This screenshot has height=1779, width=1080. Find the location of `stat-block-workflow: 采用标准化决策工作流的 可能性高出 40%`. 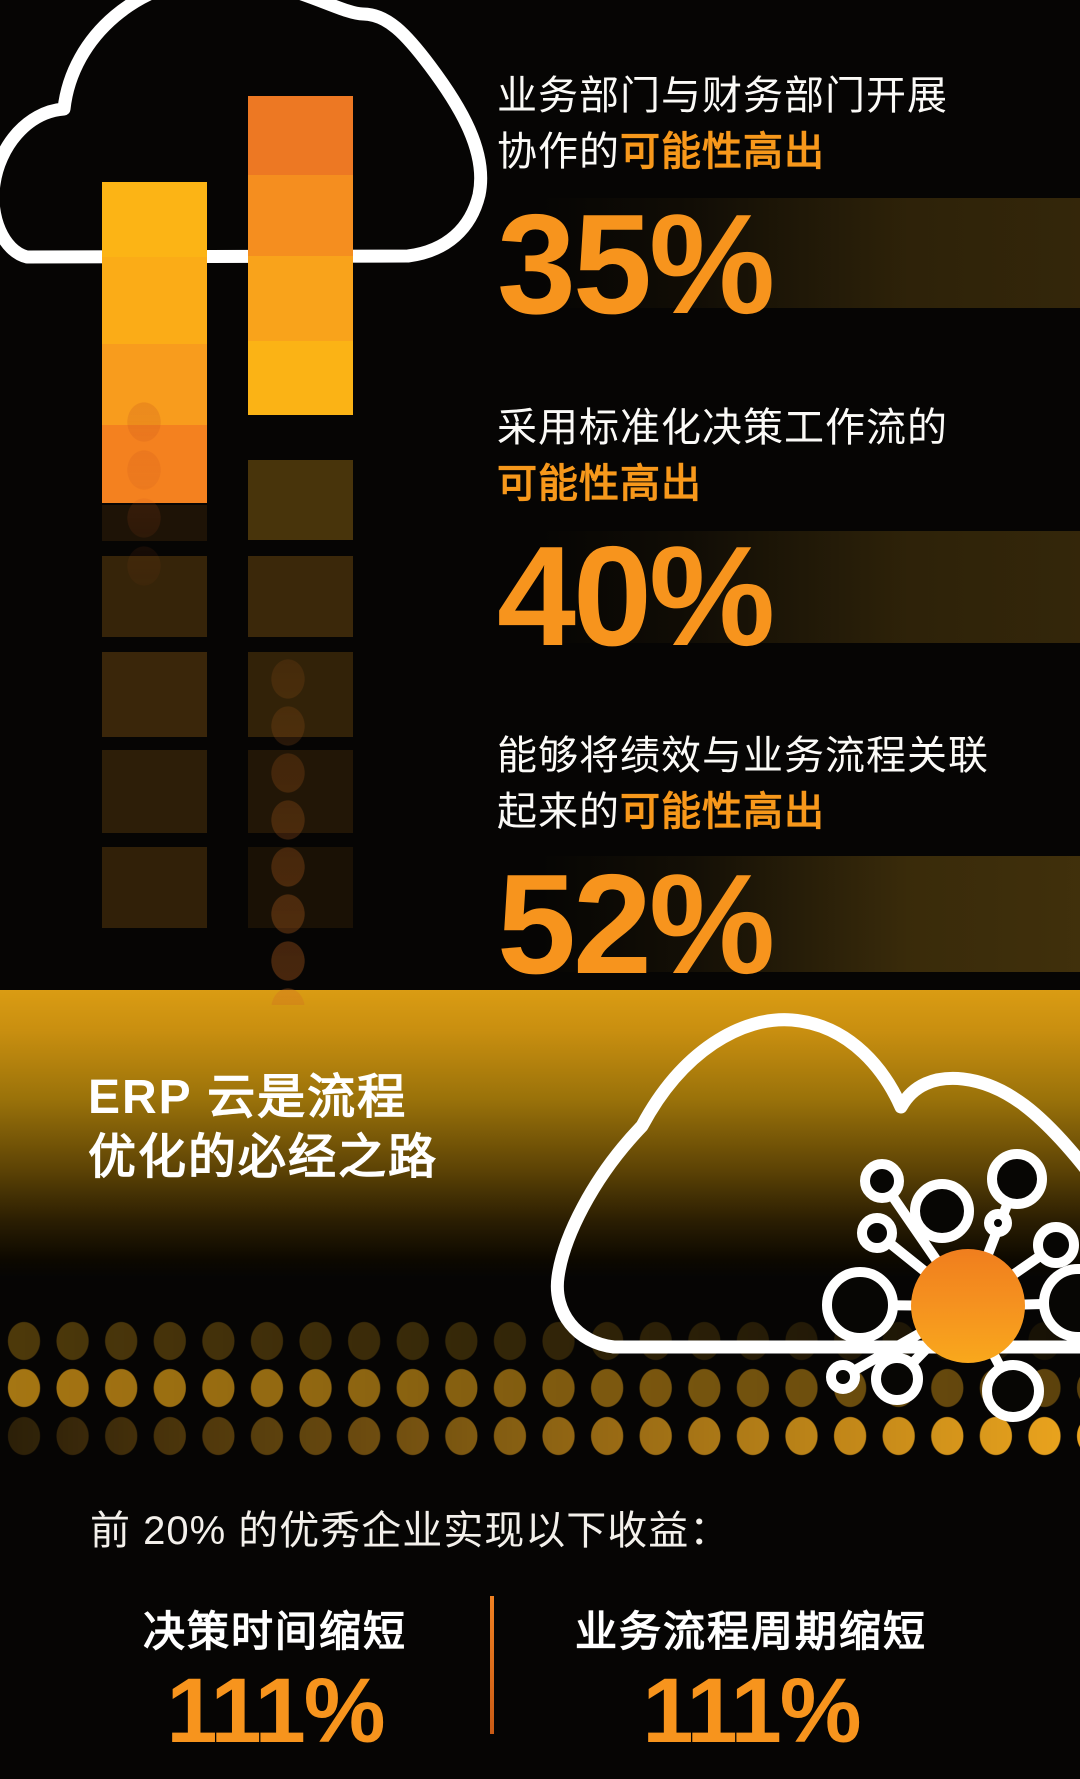

stat-block-workflow: 采用标准化决策工作流的 可能性高出 40% is located at coordinates (788, 534).